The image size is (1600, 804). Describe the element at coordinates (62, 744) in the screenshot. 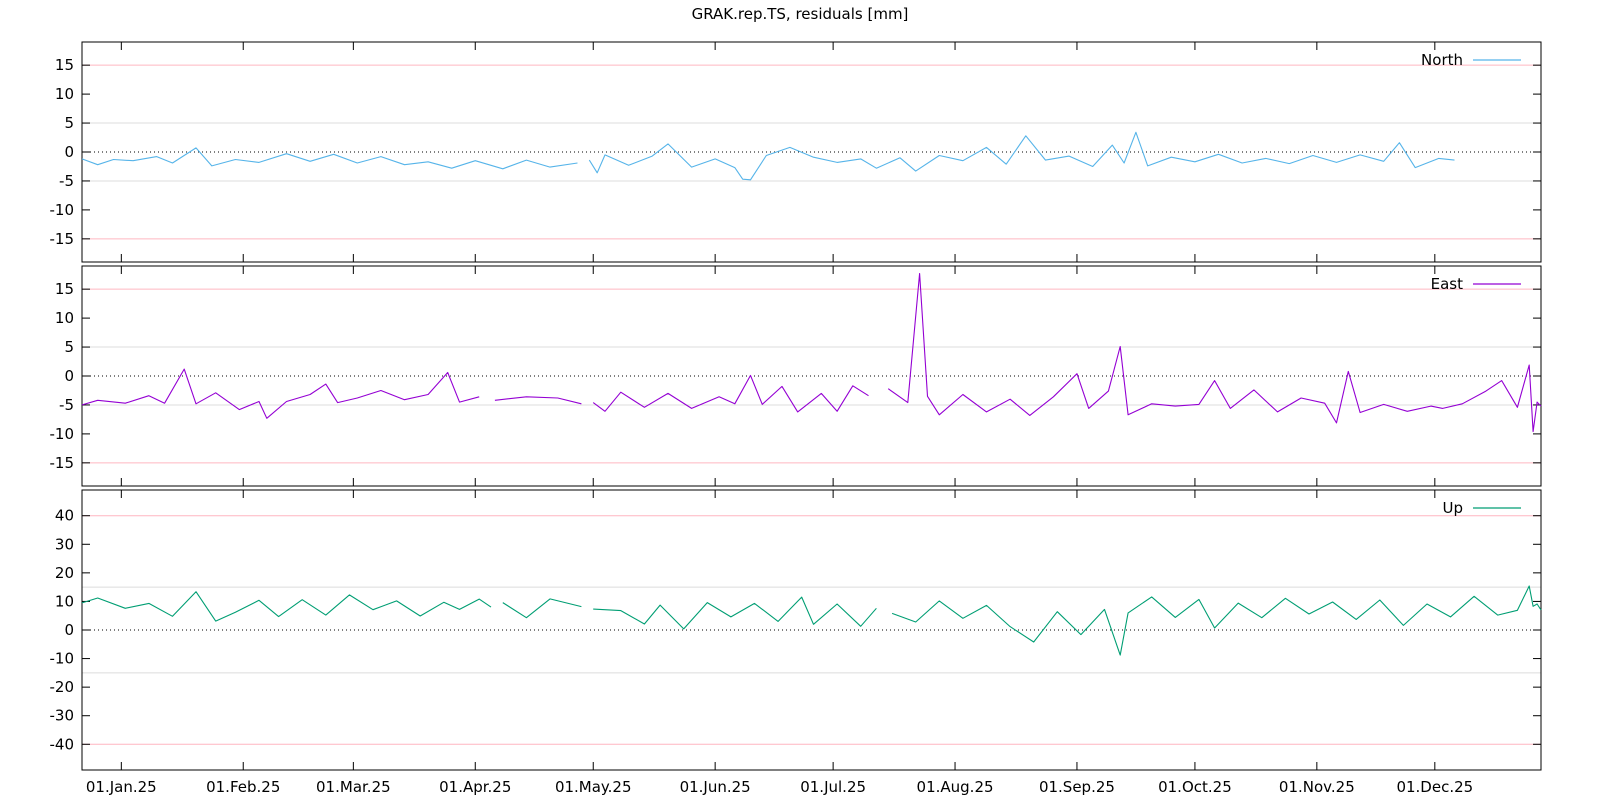

I see `y-tick-label: -40` at that location.